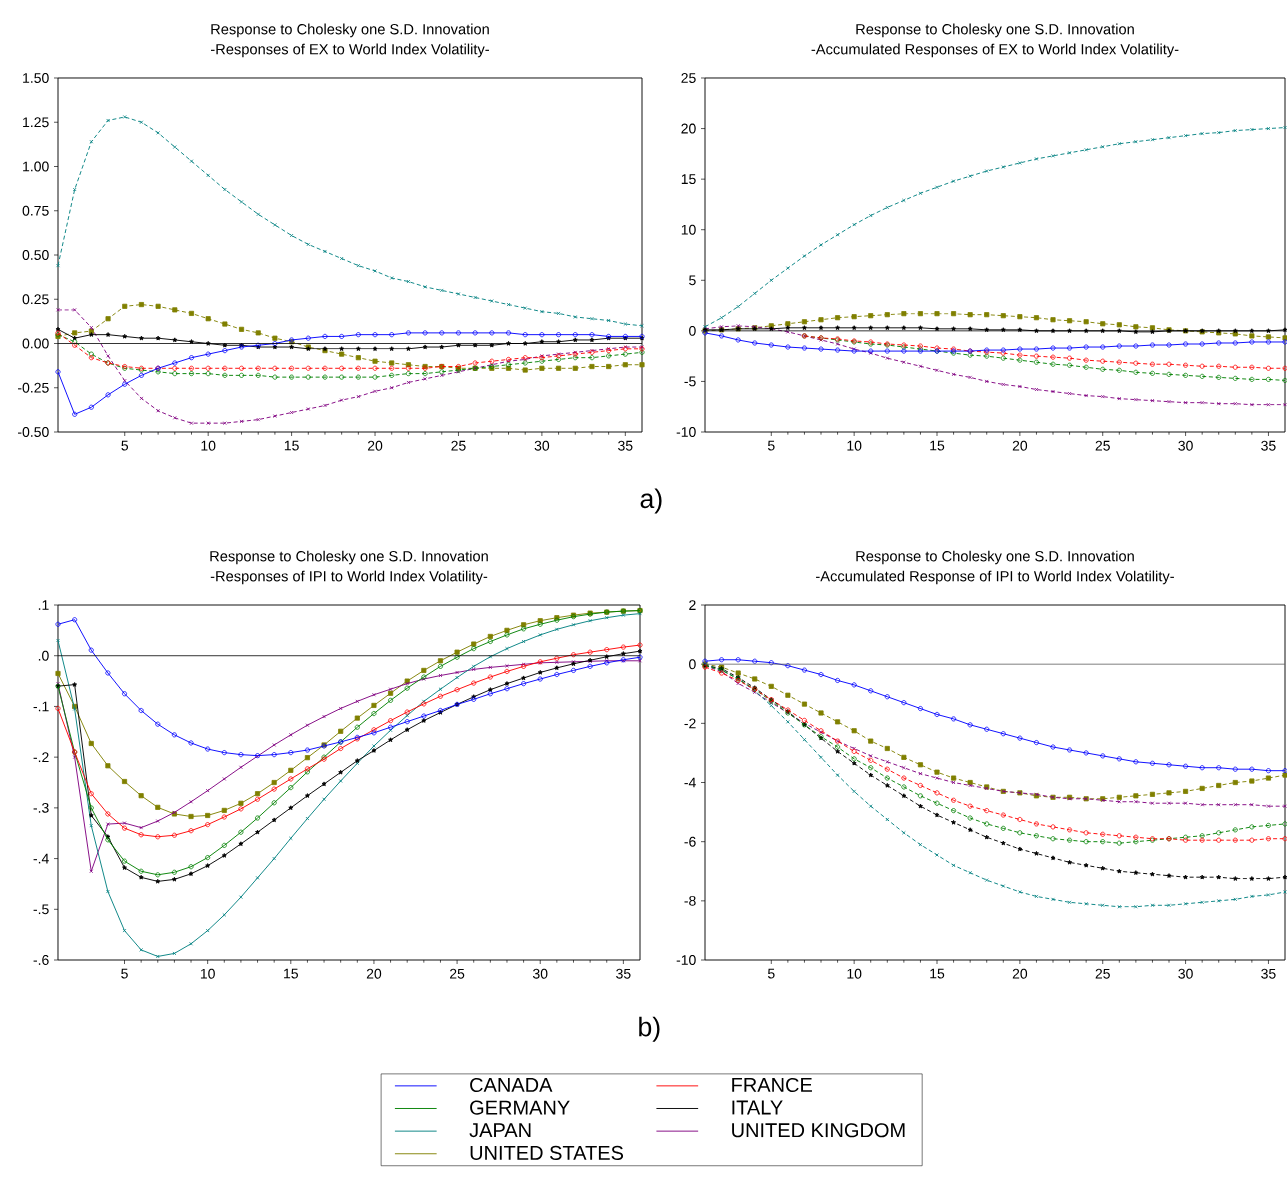 The width and height of the screenshot is (1287, 1195). What do you see at coordinates (35, 343) in the screenshot?
I see `y-tick-label: 0.00` at bounding box center [35, 343].